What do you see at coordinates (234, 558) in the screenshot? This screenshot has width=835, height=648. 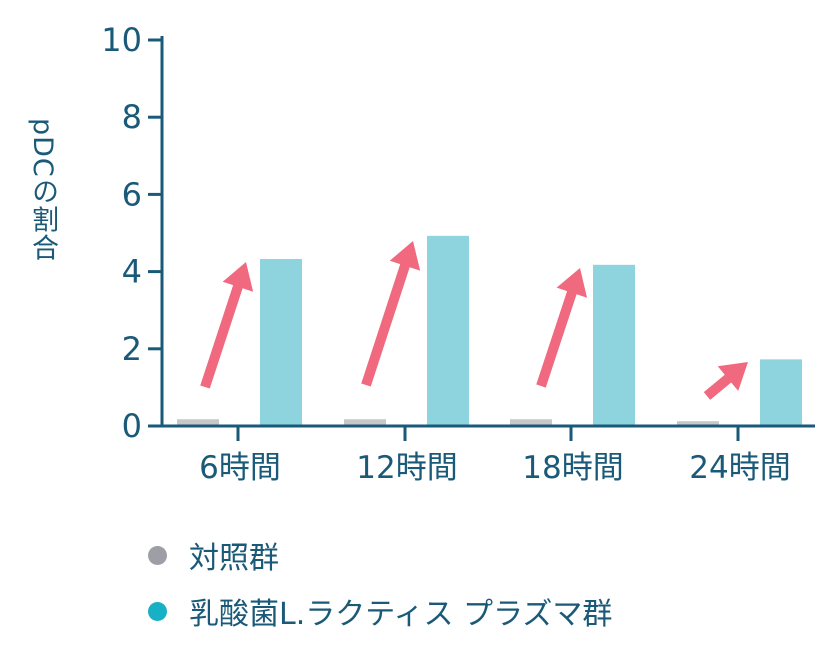 I see `legend-label: 対照群` at bounding box center [234, 558].